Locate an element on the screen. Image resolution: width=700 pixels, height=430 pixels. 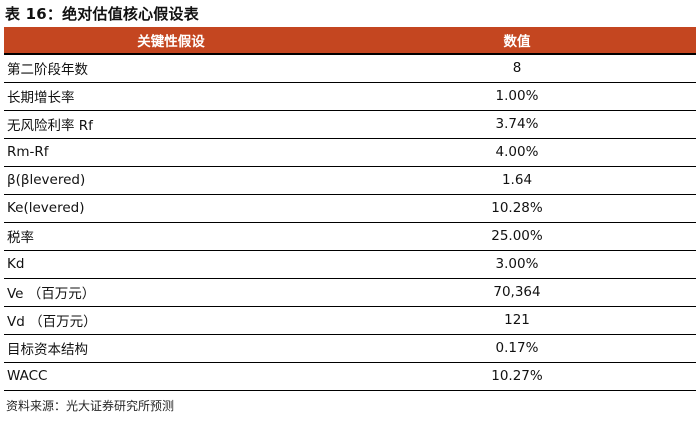
assumption-label: Rm-Rf is located at coordinates (171, 152).